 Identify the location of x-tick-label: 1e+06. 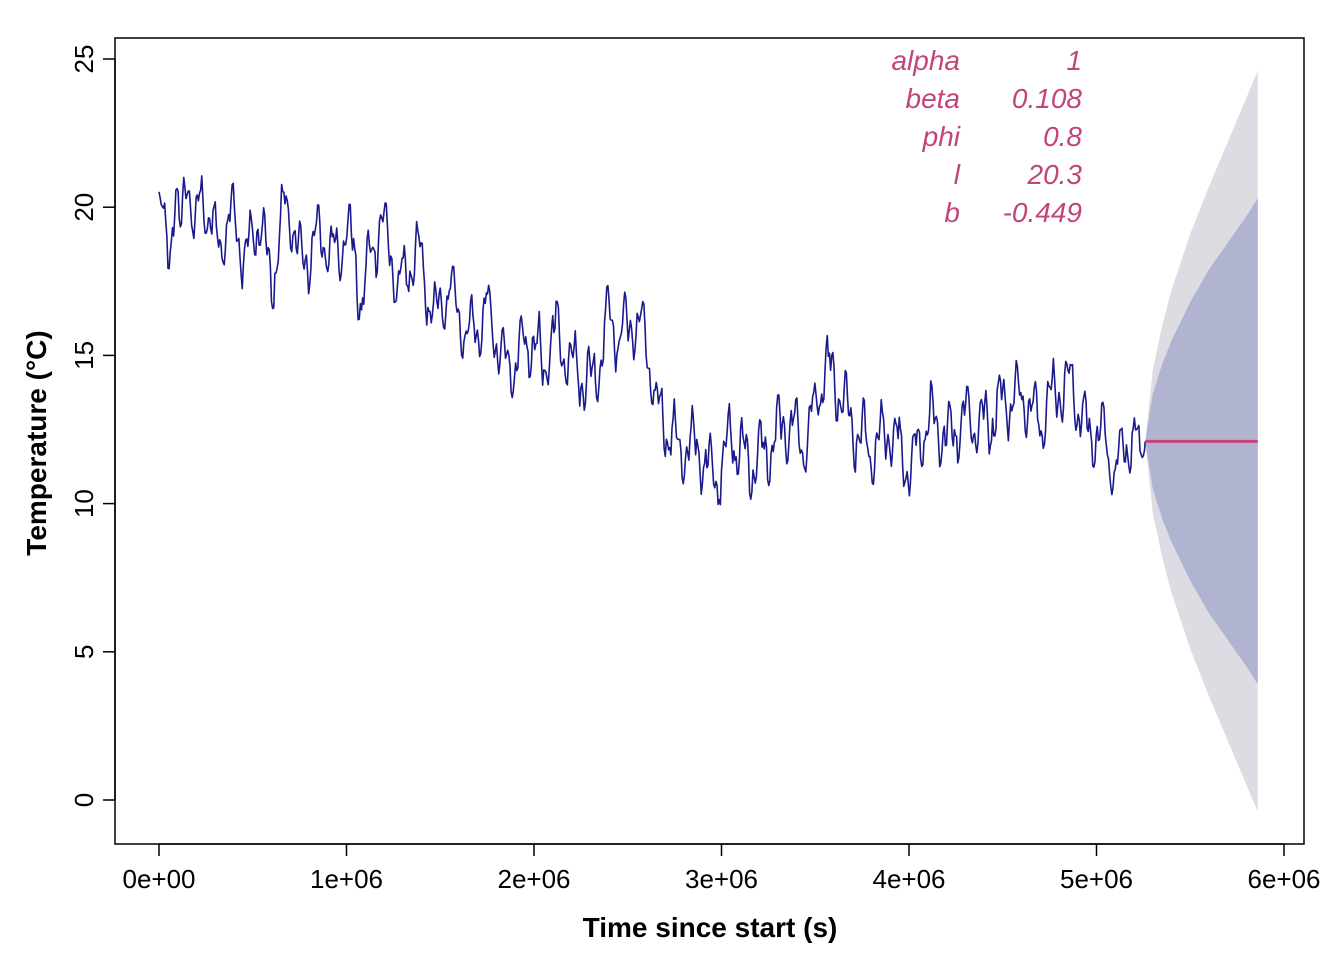
(346, 879).